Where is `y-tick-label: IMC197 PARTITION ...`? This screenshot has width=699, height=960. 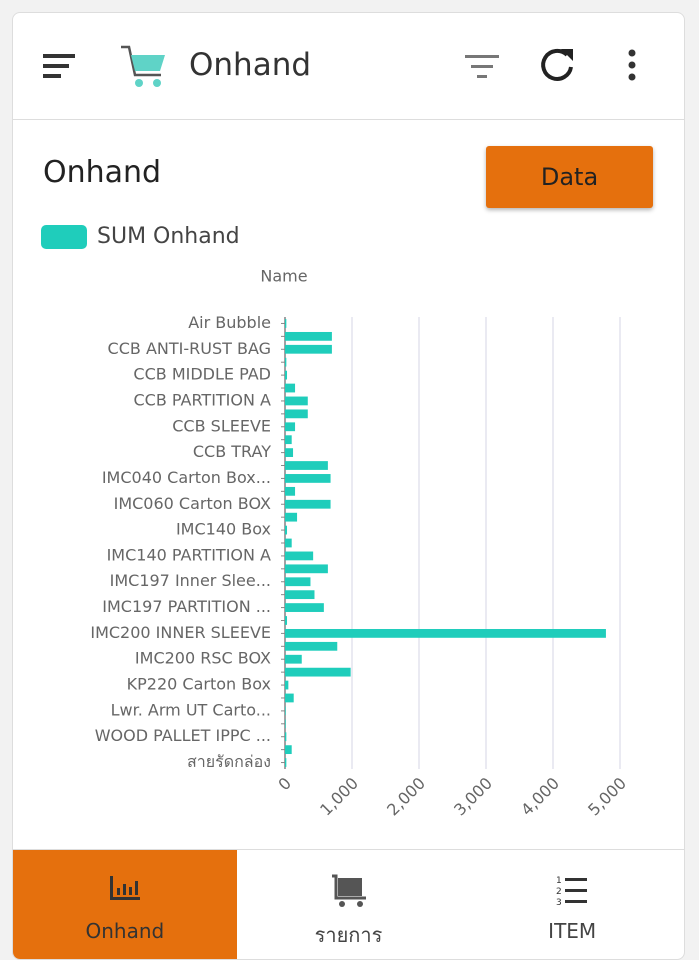
y-tick-label: IMC197 PARTITION ... is located at coordinates (186, 606).